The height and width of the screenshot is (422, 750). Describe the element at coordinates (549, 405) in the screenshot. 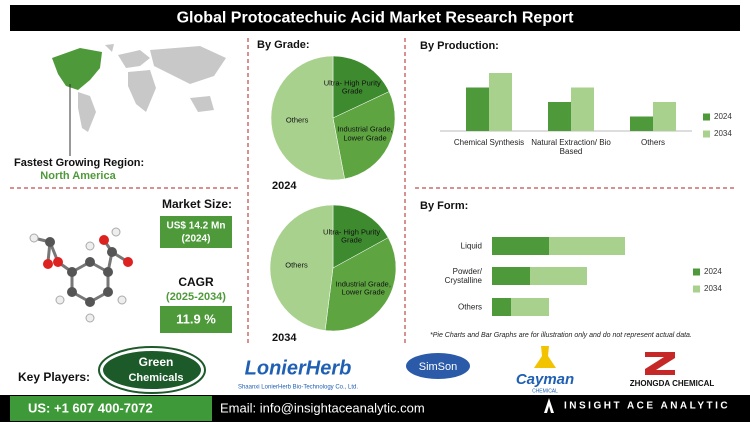

I see `brand-icon` at that location.